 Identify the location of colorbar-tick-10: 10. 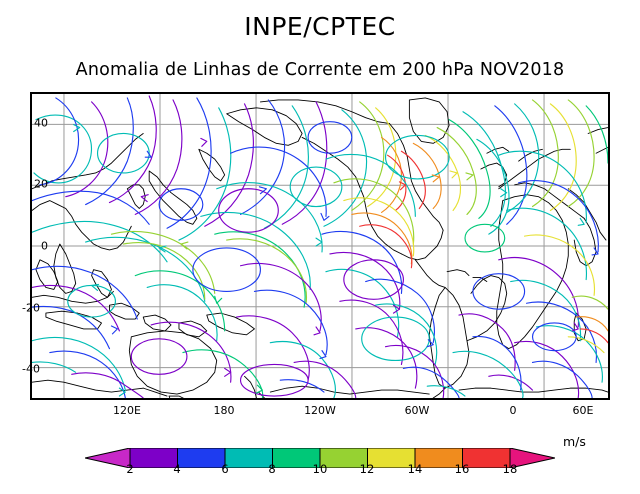
(320, 469).